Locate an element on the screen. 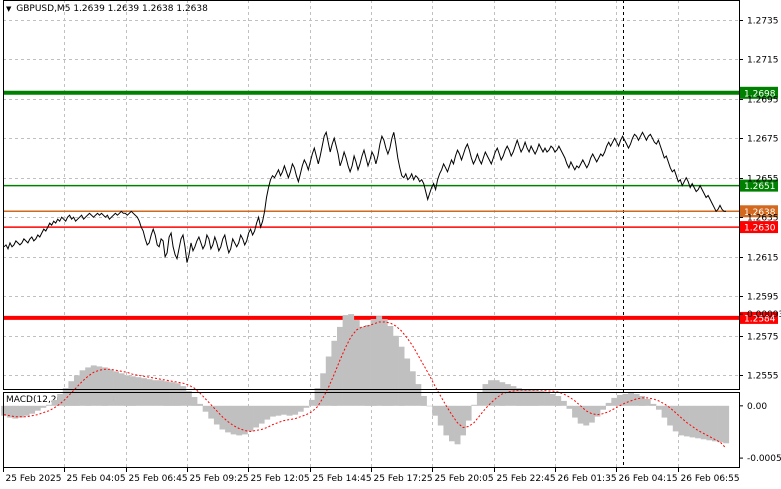 This screenshot has width=781, height=489. price-tick-label: 1.2695 is located at coordinates (763, 101).